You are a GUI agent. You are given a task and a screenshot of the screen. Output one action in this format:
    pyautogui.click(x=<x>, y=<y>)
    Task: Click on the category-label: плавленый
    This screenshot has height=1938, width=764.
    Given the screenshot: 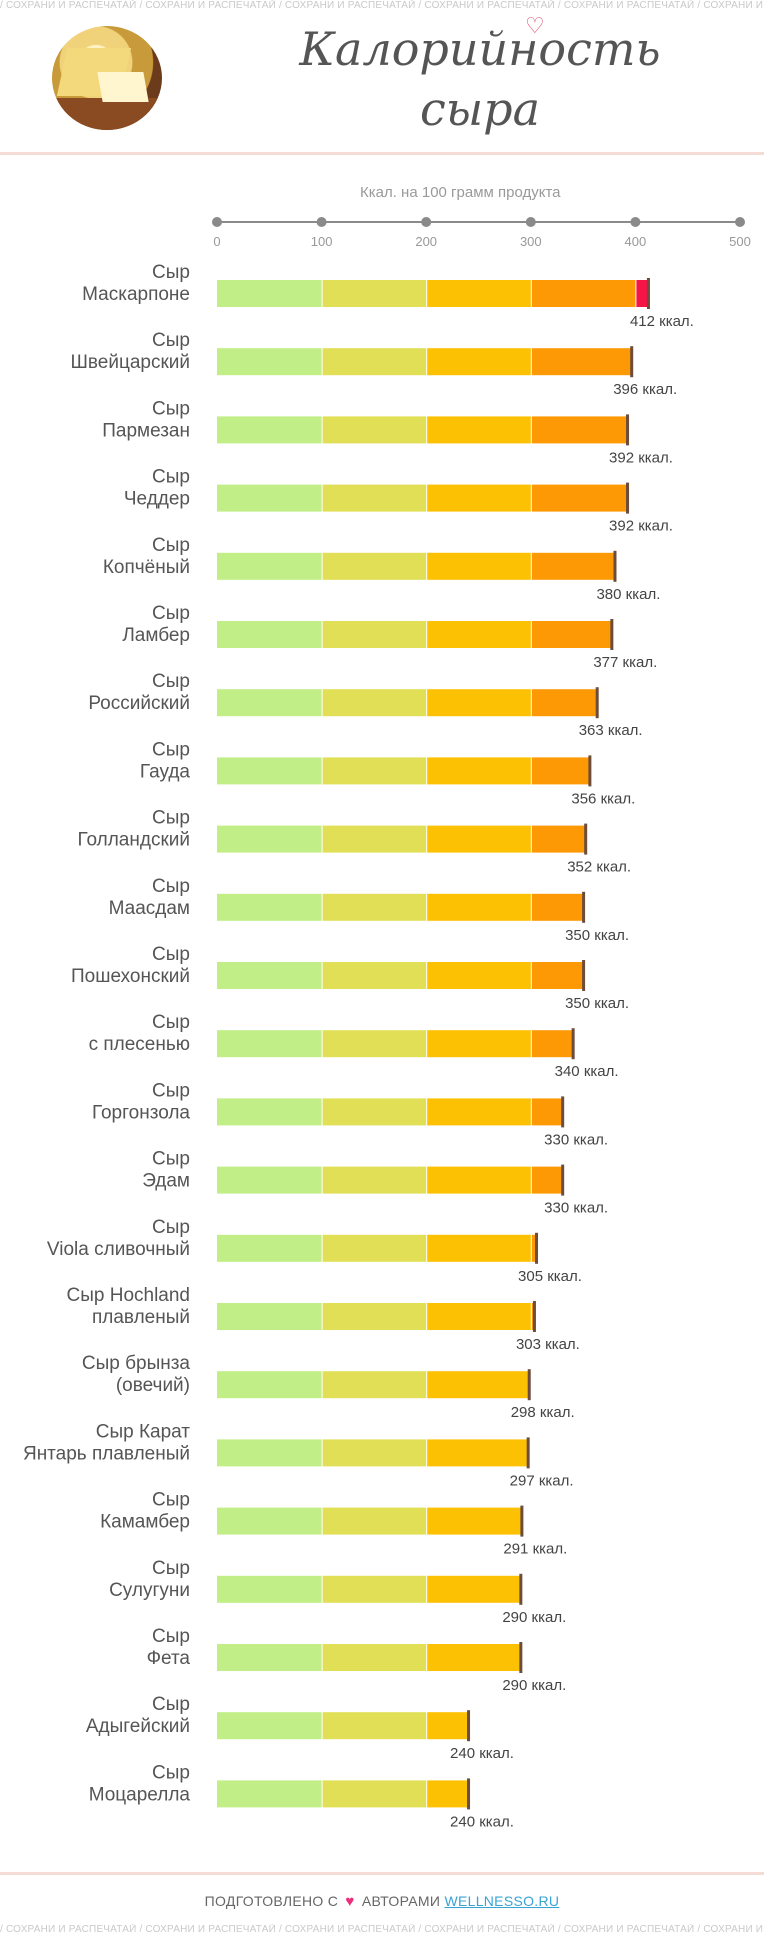 What is the action you would take?
    pyautogui.click(x=141, y=1317)
    